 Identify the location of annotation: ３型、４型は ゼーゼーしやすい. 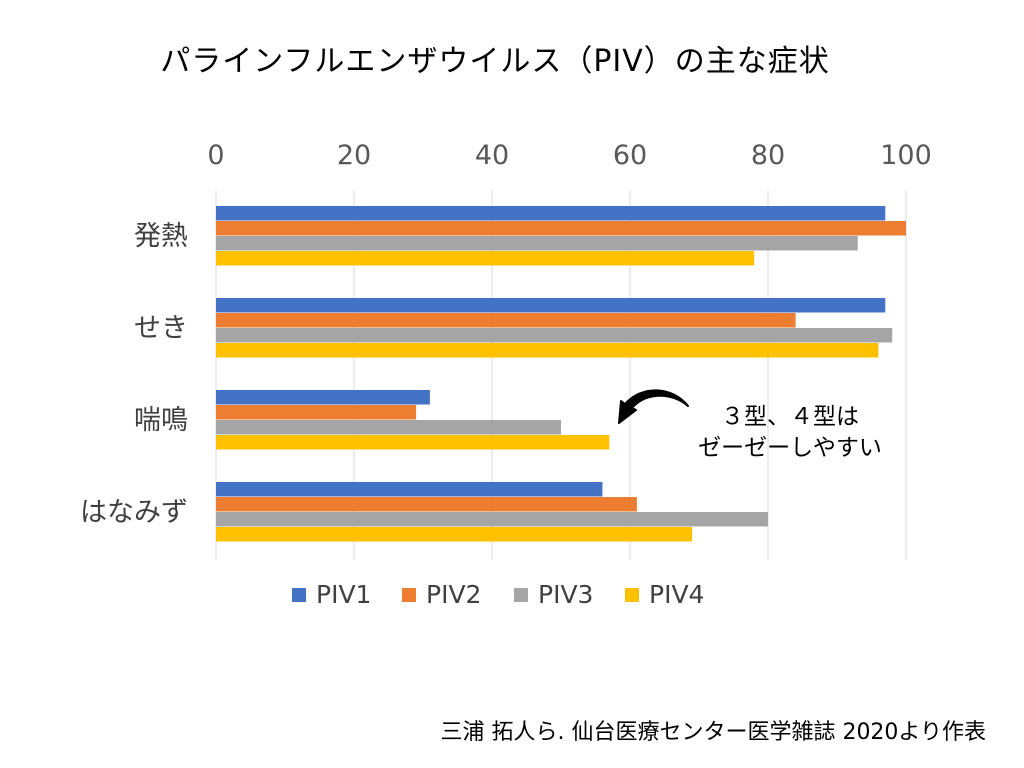
(790, 433).